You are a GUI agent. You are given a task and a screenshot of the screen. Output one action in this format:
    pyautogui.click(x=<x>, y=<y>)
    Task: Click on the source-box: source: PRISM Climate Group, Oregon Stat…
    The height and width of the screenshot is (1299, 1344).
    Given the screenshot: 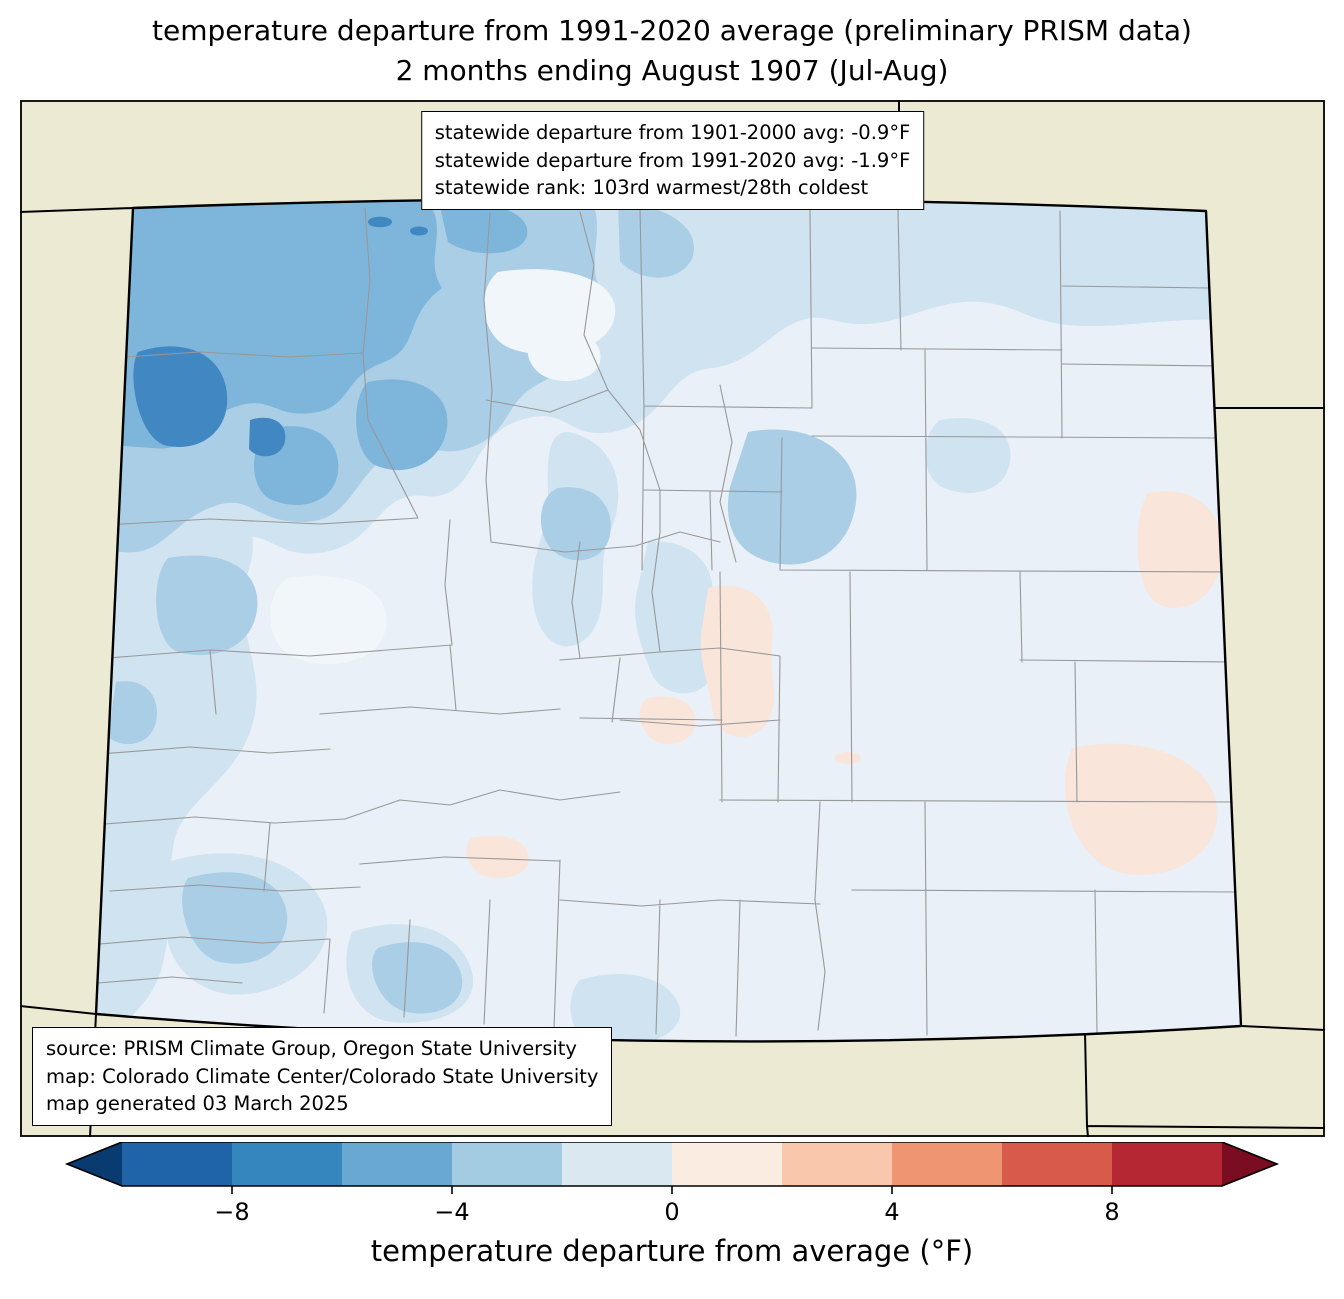 What is the action you would take?
    pyautogui.click(x=322, y=1076)
    